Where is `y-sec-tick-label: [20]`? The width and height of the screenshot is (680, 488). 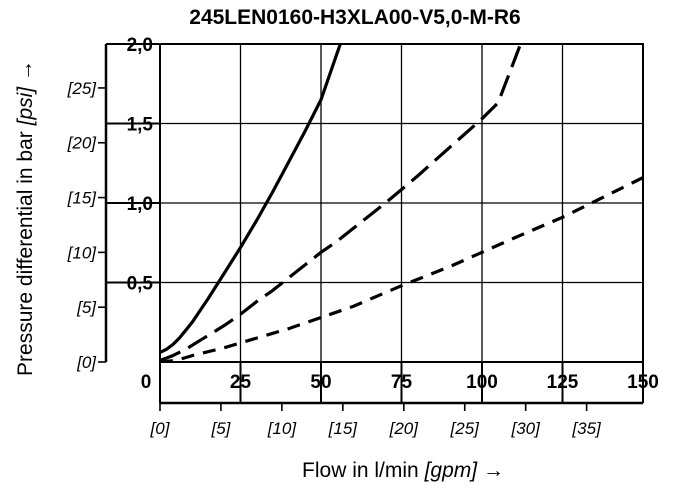
y-sec-tick-label: [20] is located at coordinates (82, 143).